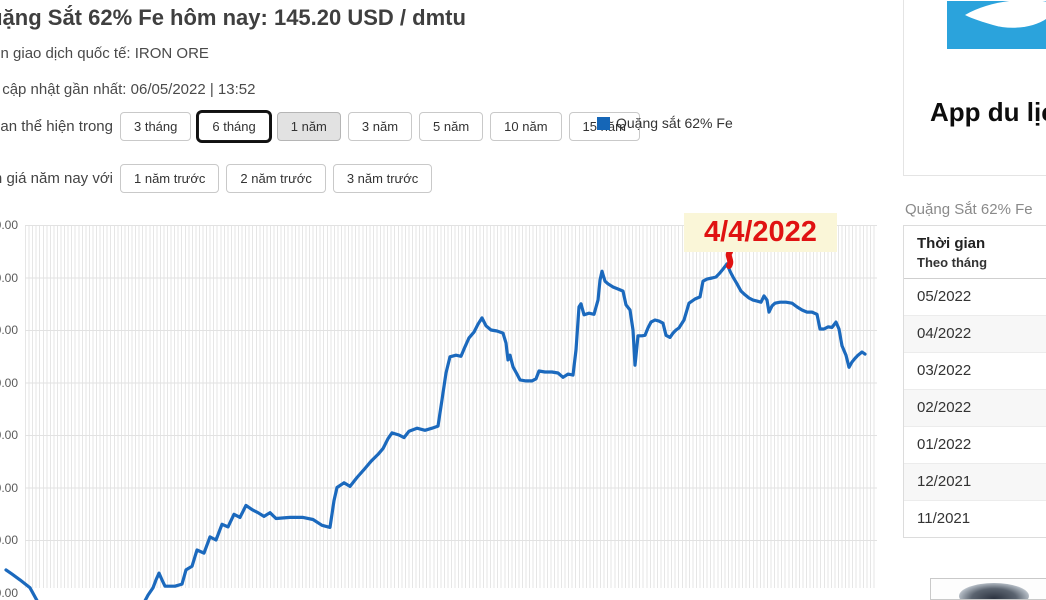 The height and width of the screenshot is (600, 1046). I want to click on table-row: 03/2022, so click(975, 370).